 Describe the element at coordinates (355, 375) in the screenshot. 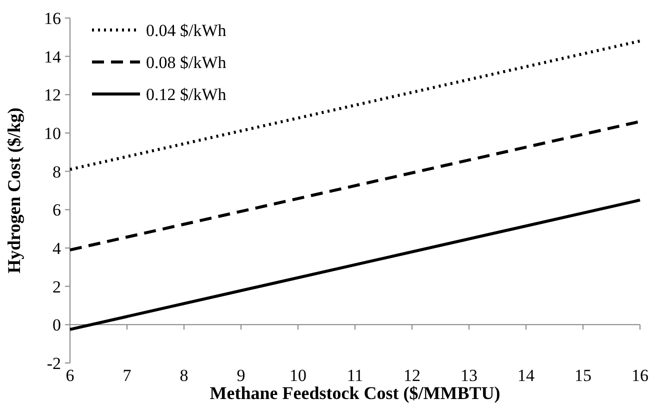

I see `x-tick-label: 11` at that location.